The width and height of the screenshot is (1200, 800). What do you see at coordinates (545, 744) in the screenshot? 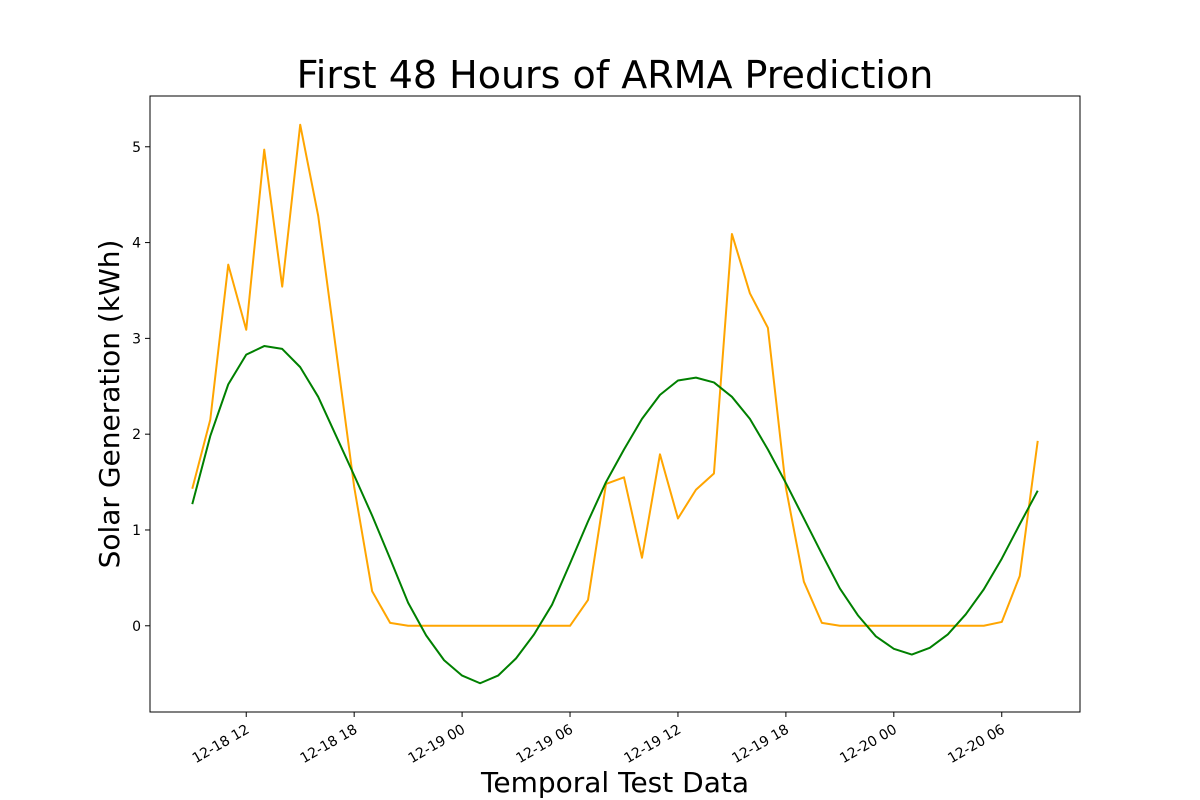
I see `x-tick-label: 12-19 06` at bounding box center [545, 744].